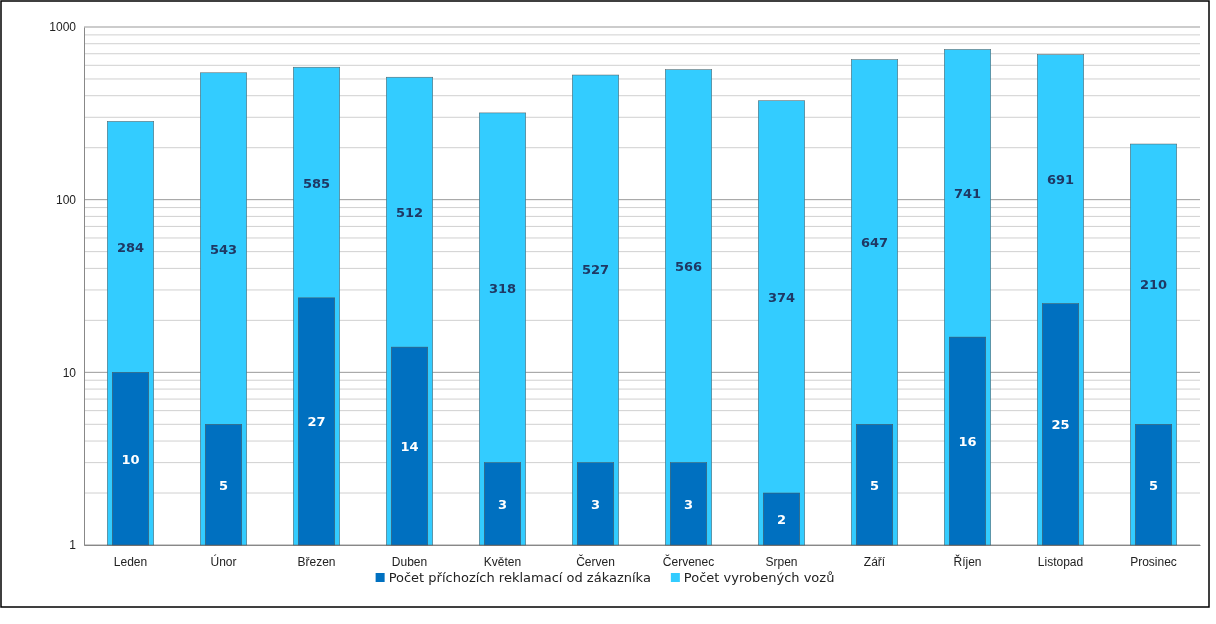  I want to click on legend-label: Počet příchozích reklamací od zákazníka, so click(519, 577).